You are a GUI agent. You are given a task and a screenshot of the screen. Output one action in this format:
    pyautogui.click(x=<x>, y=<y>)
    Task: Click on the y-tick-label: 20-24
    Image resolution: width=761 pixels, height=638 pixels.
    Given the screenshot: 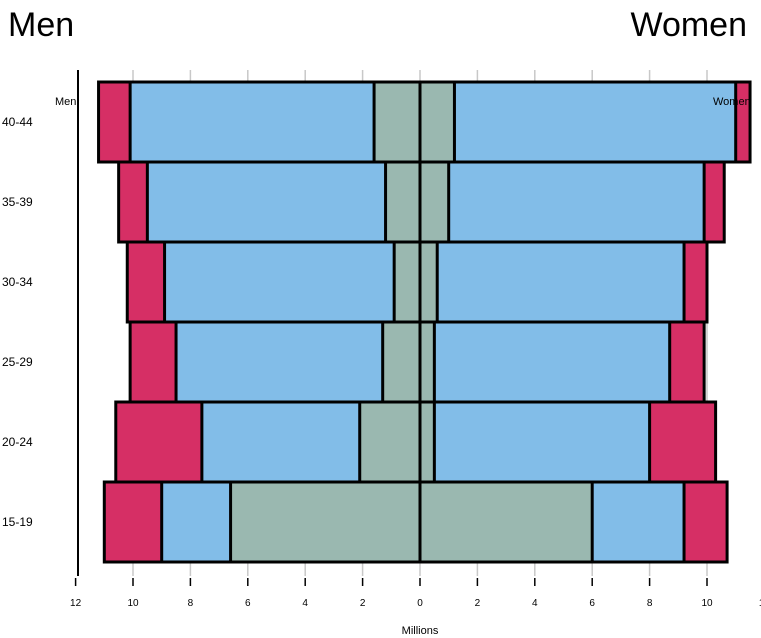 What is the action you would take?
    pyautogui.click(x=17, y=442)
    